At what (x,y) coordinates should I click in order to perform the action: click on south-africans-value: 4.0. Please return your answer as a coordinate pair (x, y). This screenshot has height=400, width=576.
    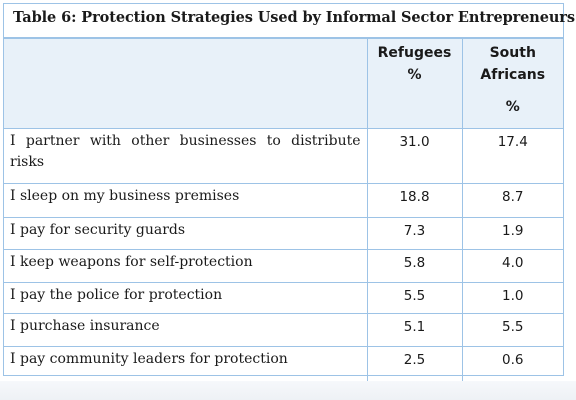
    Looking at the image, I should click on (512, 266).